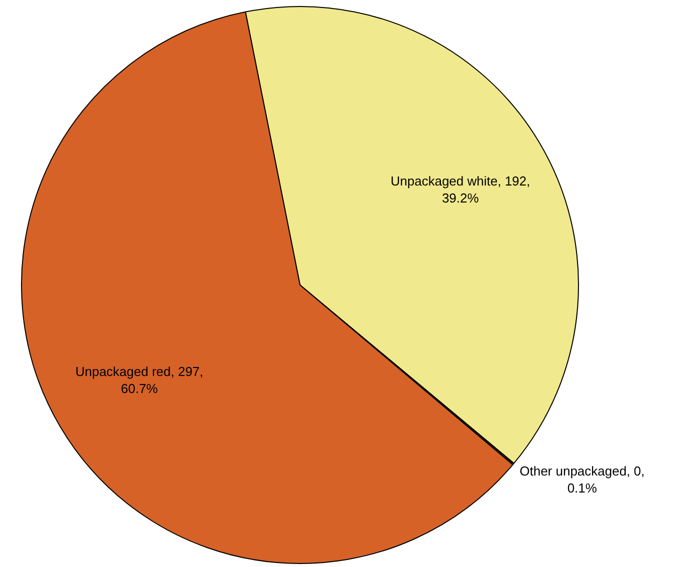  Describe the element at coordinates (460, 190) in the screenshot. I see `slice-label: Unpackaged white, 192, 39.2%` at that location.